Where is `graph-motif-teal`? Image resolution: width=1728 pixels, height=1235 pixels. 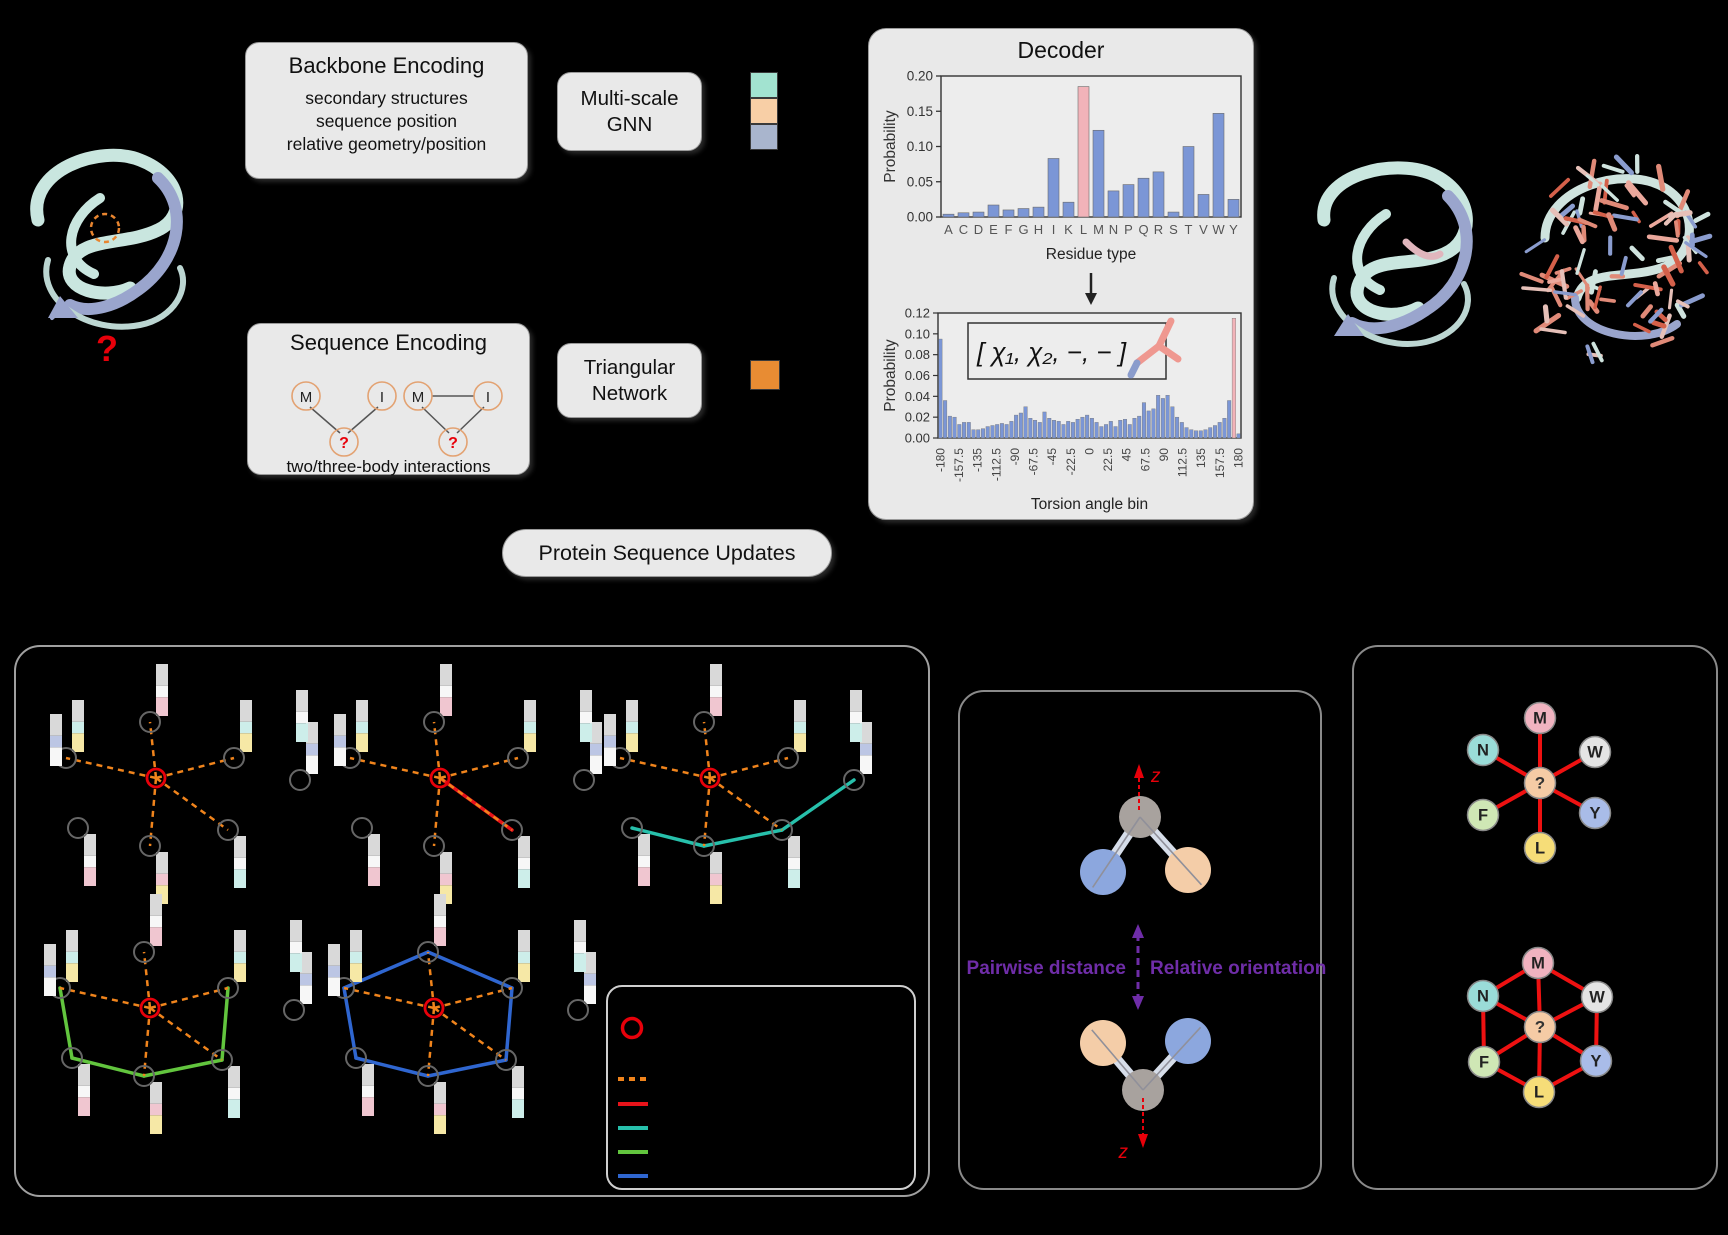
graph-motif-teal is located at coordinates (738, 784).